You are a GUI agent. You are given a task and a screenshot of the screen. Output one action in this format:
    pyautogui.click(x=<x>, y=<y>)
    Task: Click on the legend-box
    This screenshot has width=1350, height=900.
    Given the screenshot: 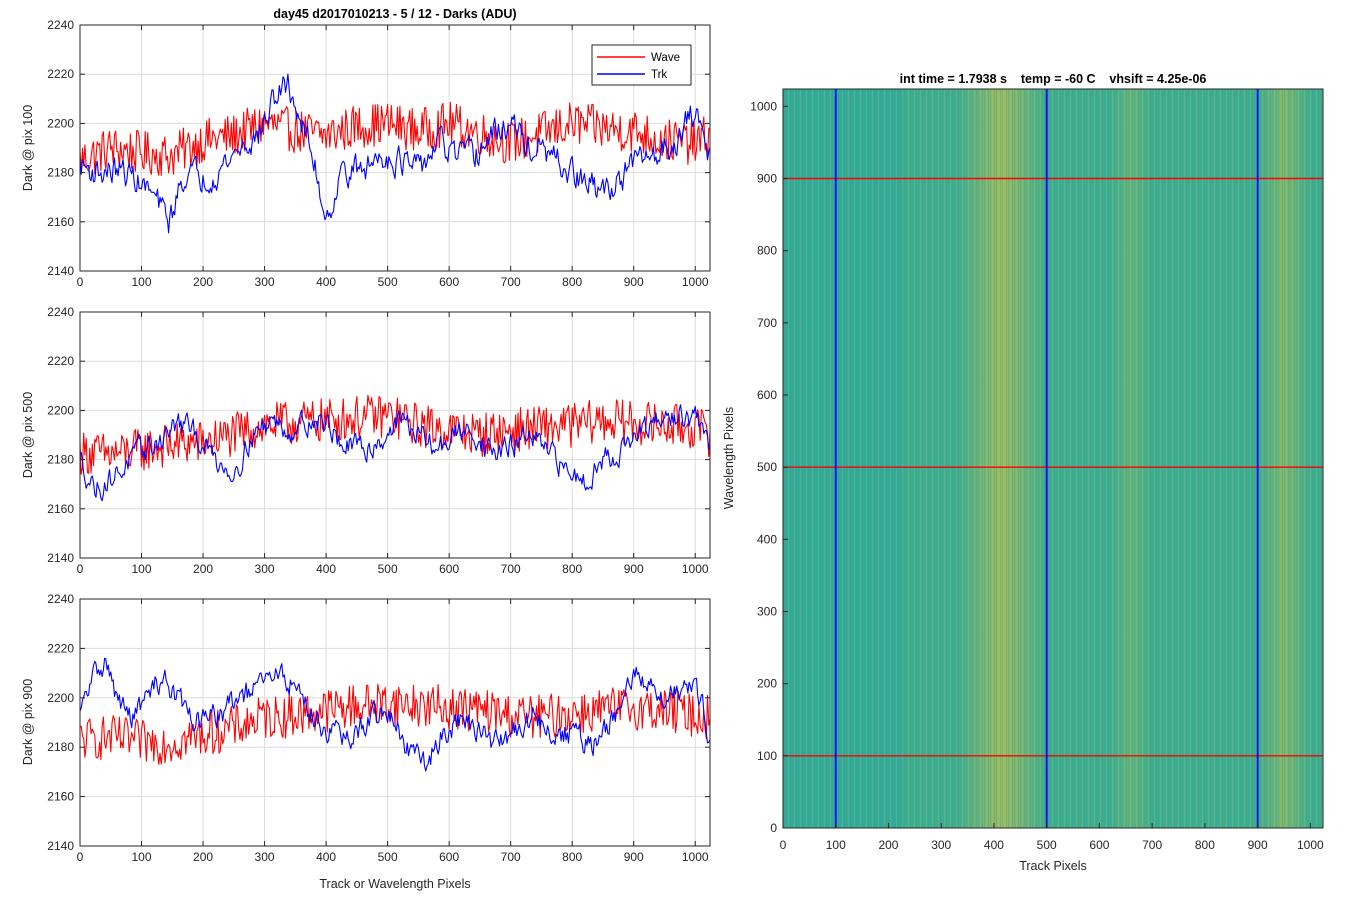 What is the action you would take?
    pyautogui.click(x=641, y=65)
    